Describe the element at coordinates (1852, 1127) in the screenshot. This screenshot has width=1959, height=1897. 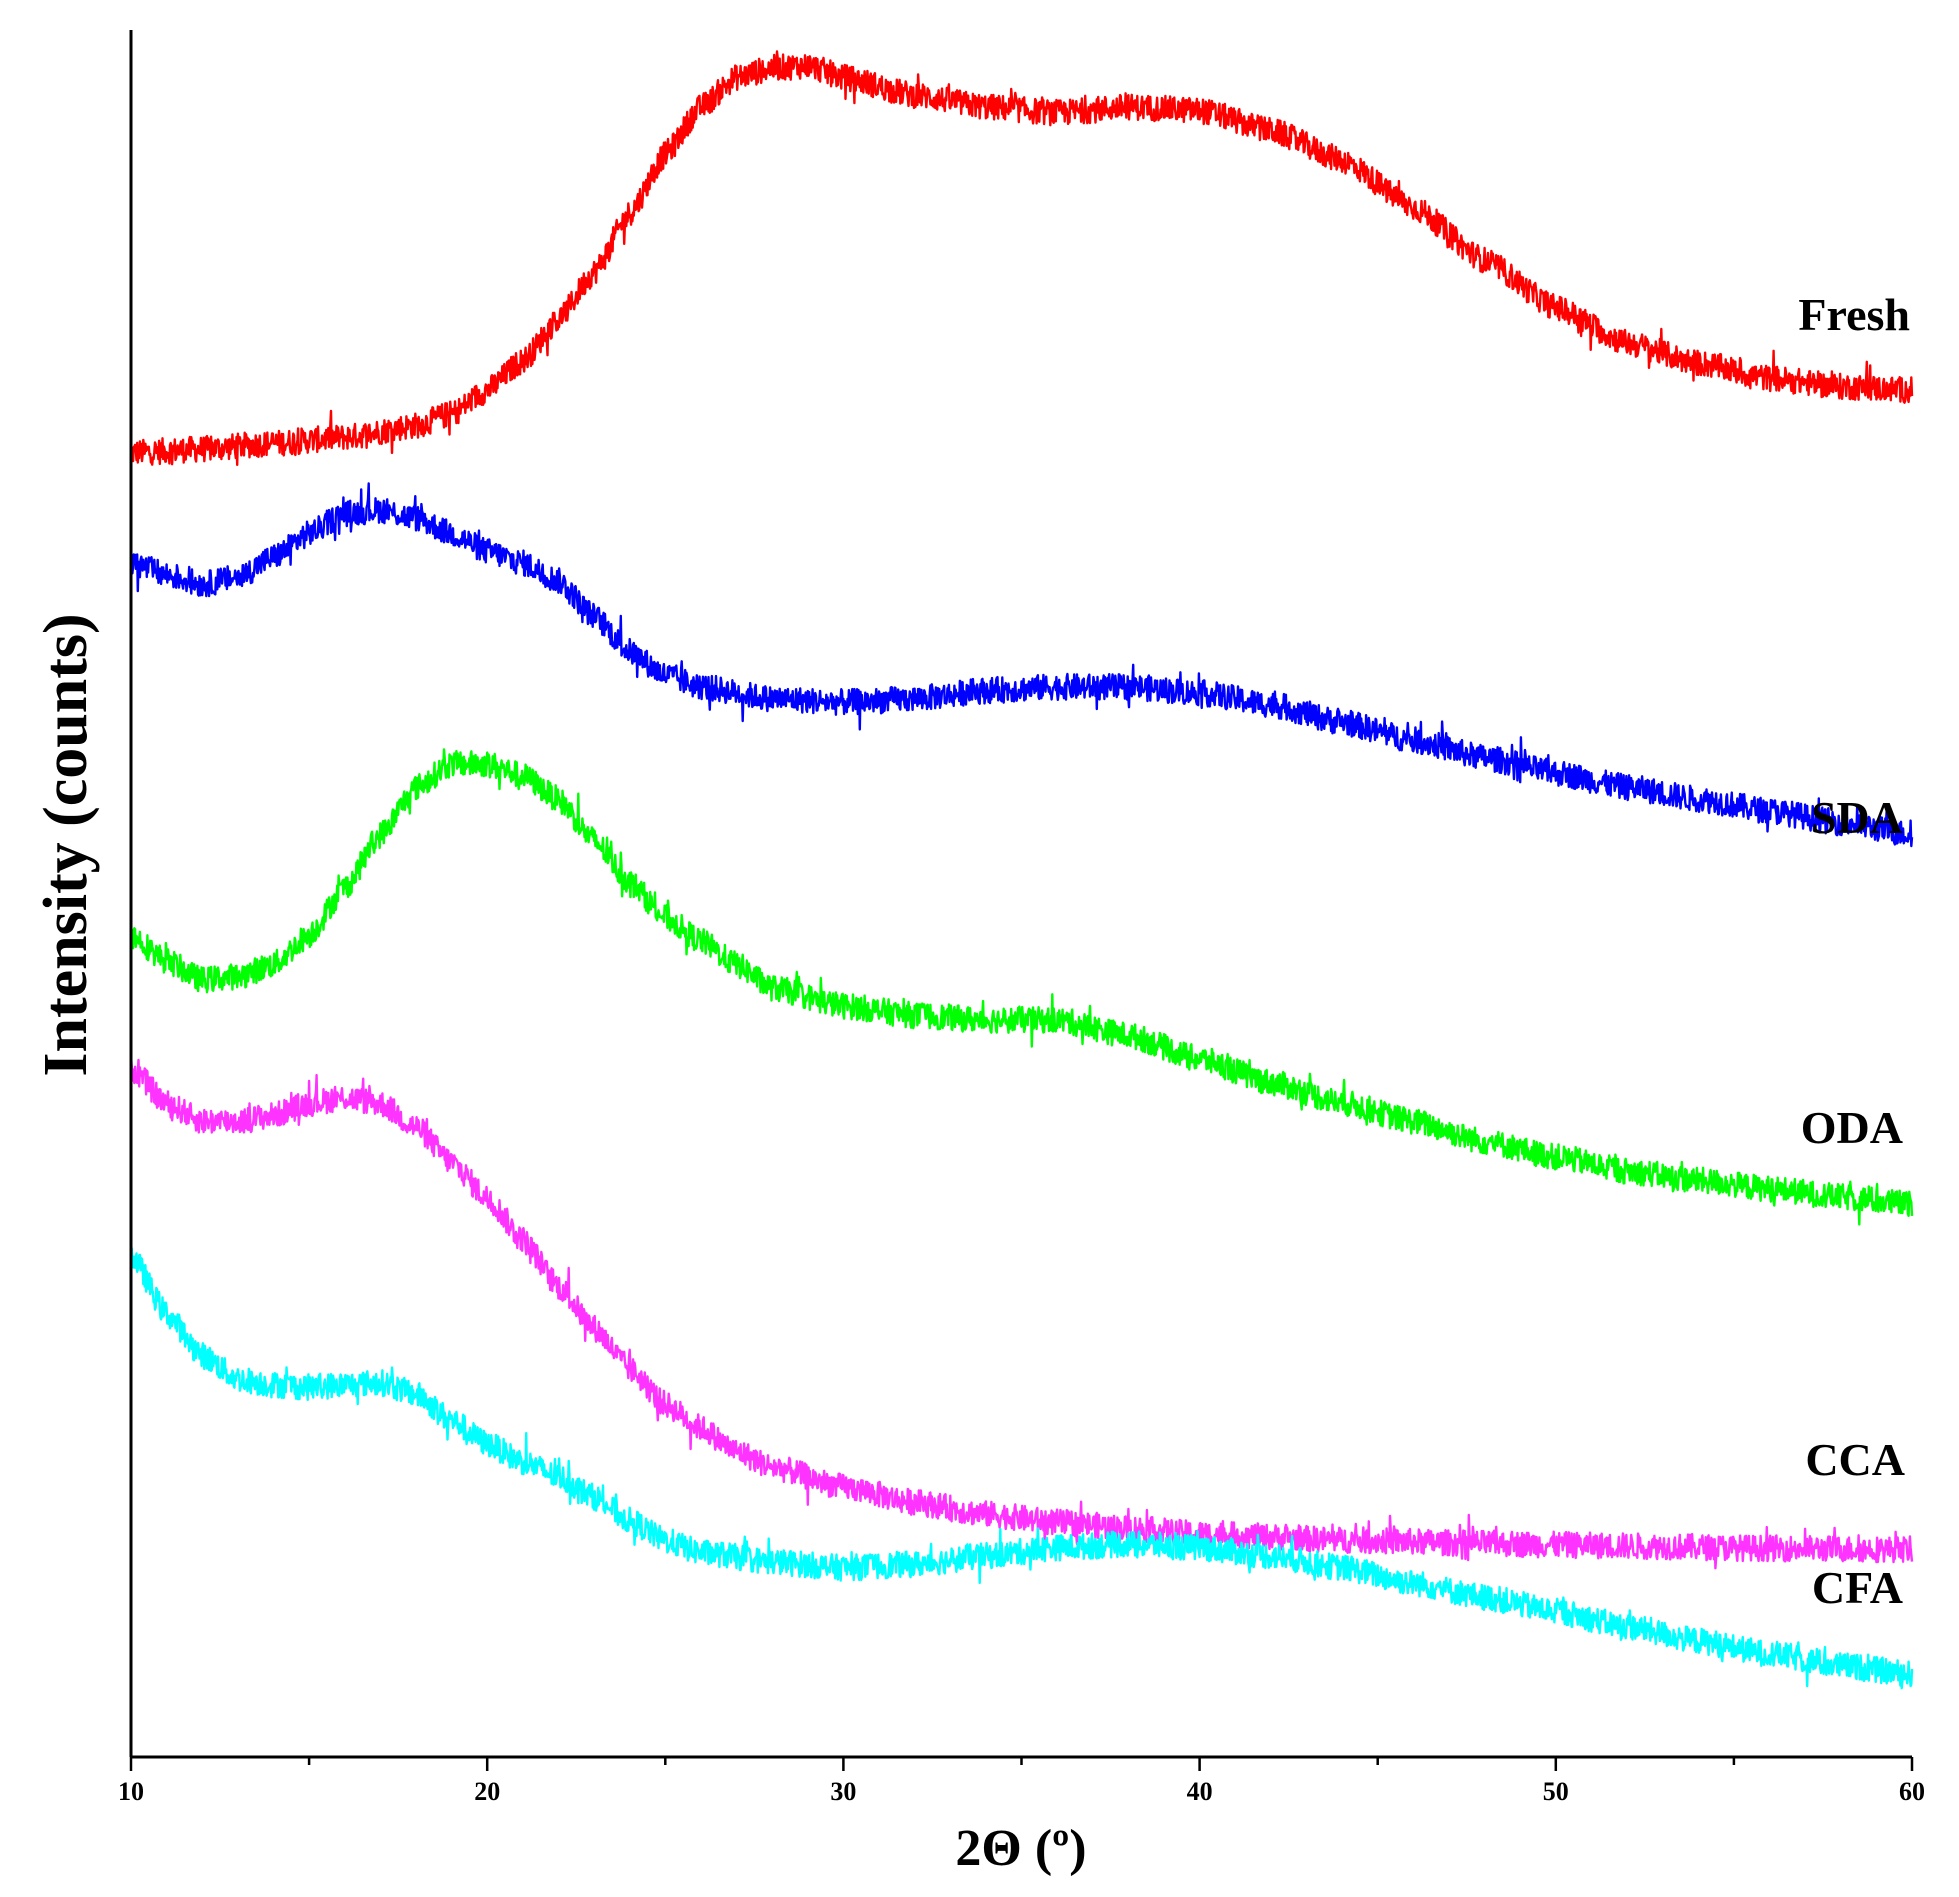
I see `series-label-oda: ODA` at that location.